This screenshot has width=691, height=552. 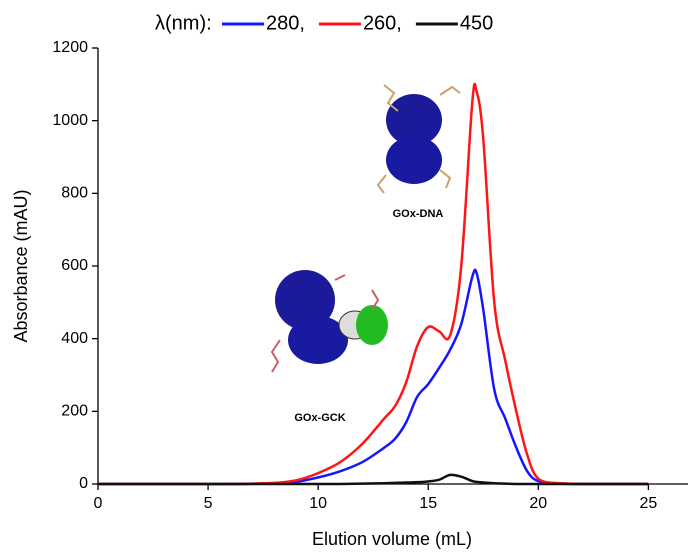 What do you see at coordinates (476, 23) in the screenshot?
I see `legend-label: 450` at bounding box center [476, 23].